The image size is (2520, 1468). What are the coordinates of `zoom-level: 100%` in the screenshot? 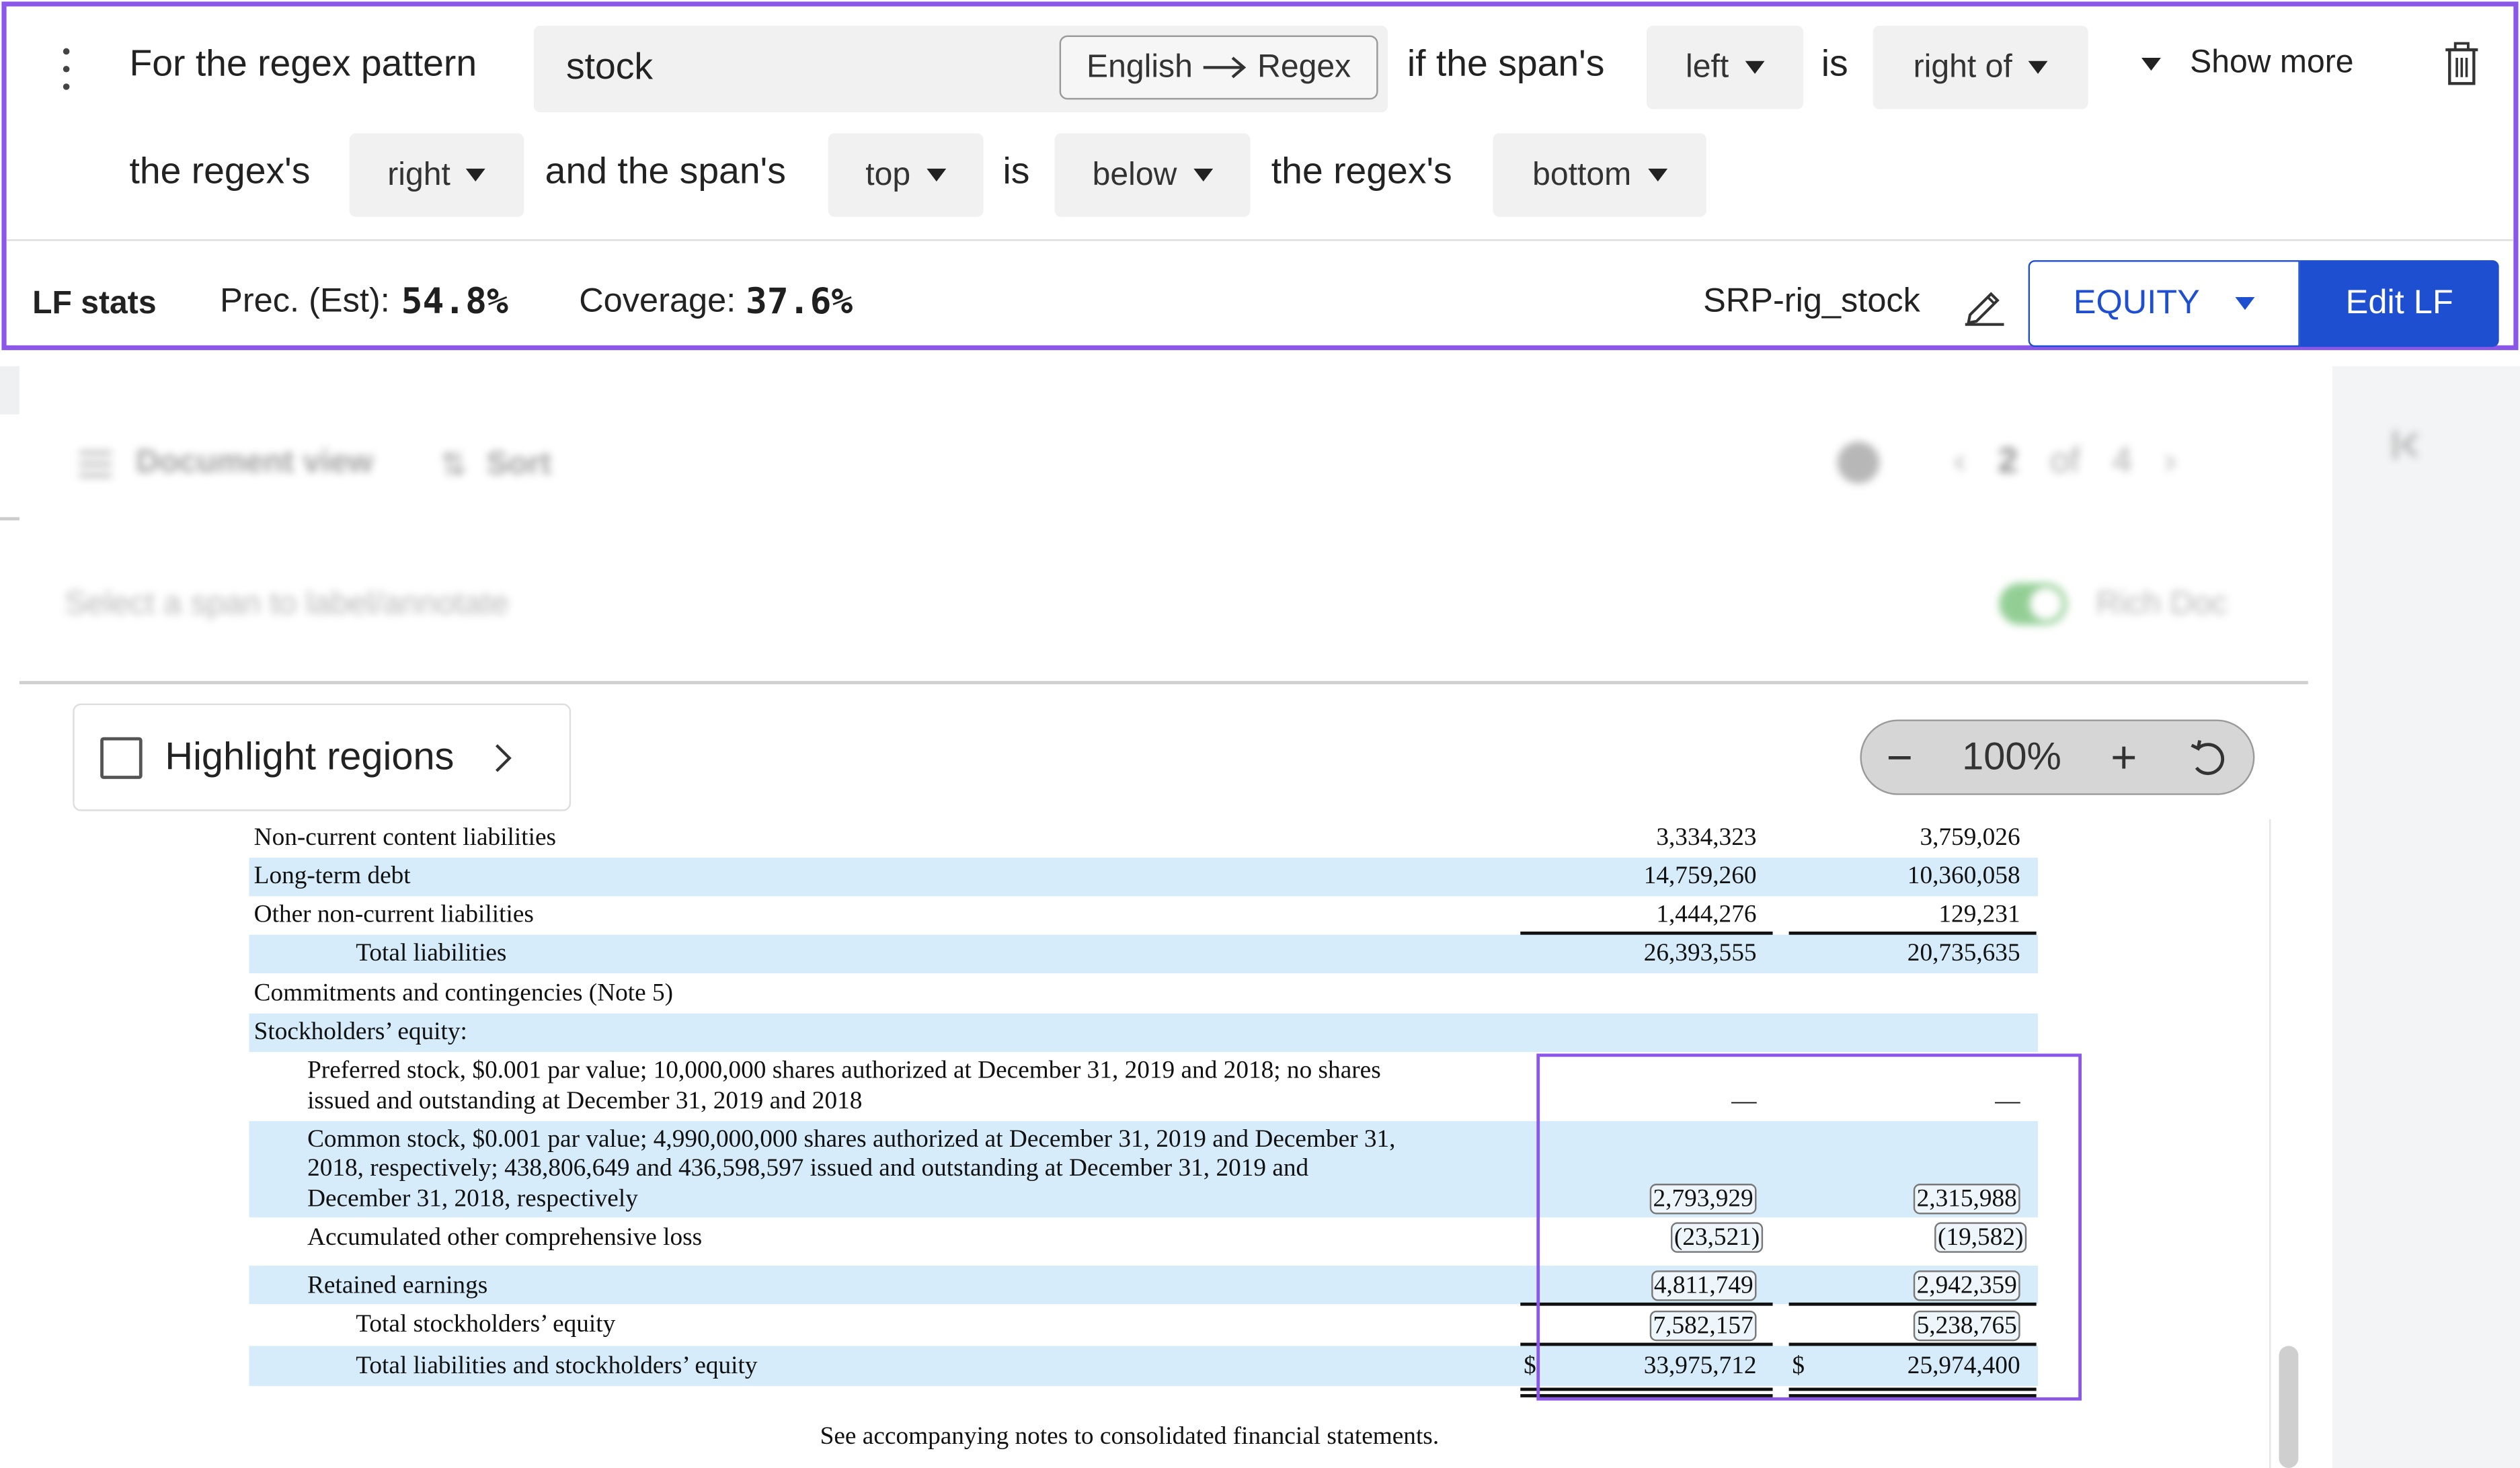 It's located at (2011, 757).